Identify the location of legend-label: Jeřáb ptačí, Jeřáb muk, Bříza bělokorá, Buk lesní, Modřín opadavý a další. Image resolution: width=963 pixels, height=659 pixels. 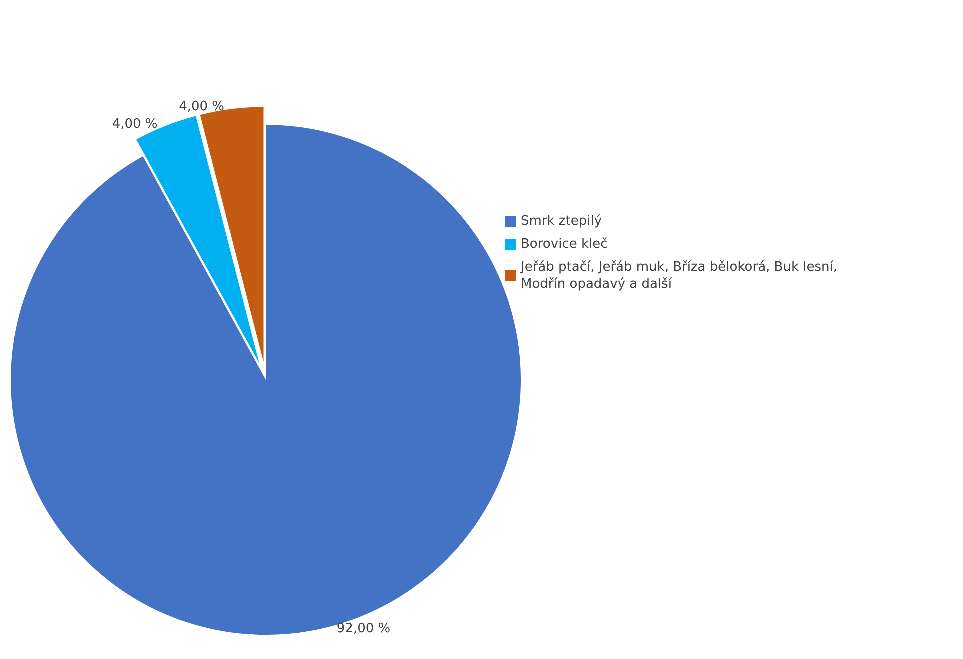
(681, 276).